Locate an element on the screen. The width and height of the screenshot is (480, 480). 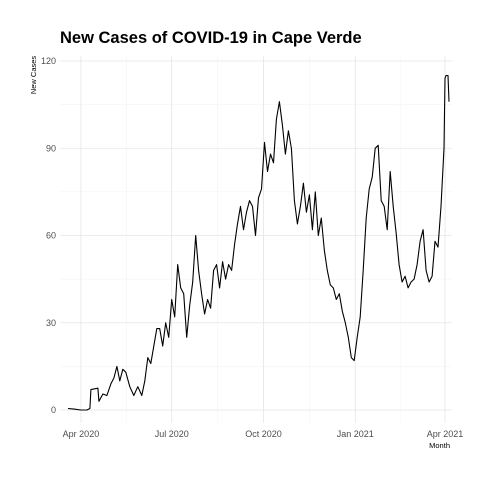
x-tick-label: Jul 2020 is located at coordinates (172, 434).